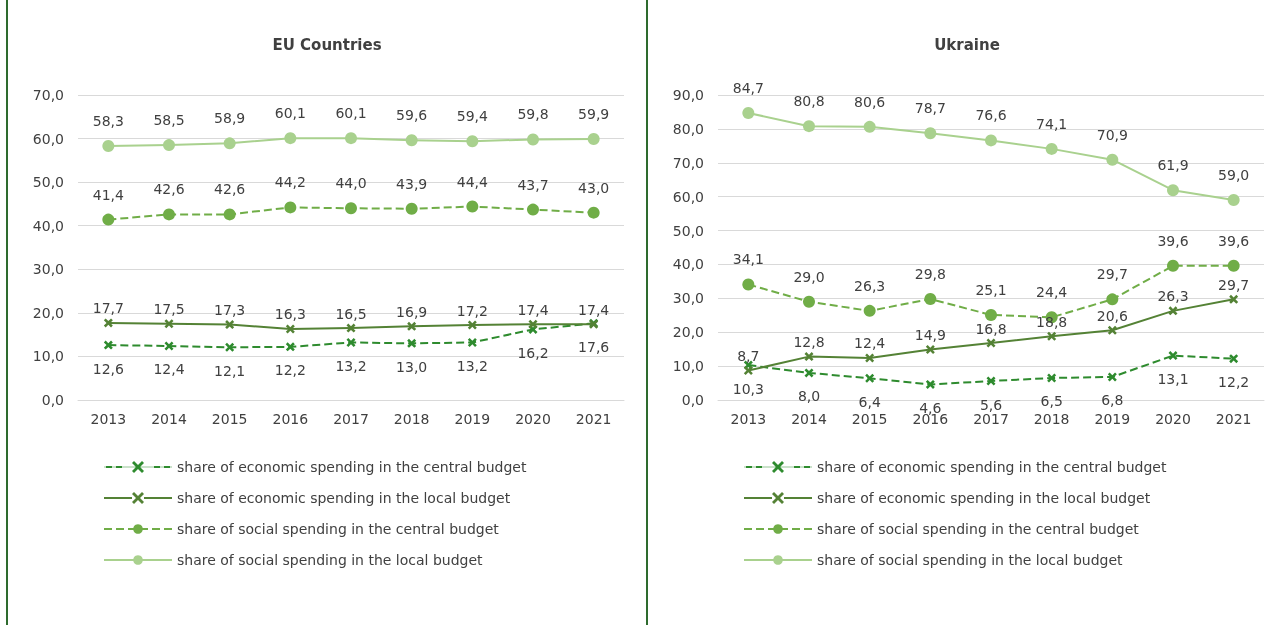 The width and height of the screenshot is (1287, 625). I want to click on data-label: 13,1, so click(1173, 379).